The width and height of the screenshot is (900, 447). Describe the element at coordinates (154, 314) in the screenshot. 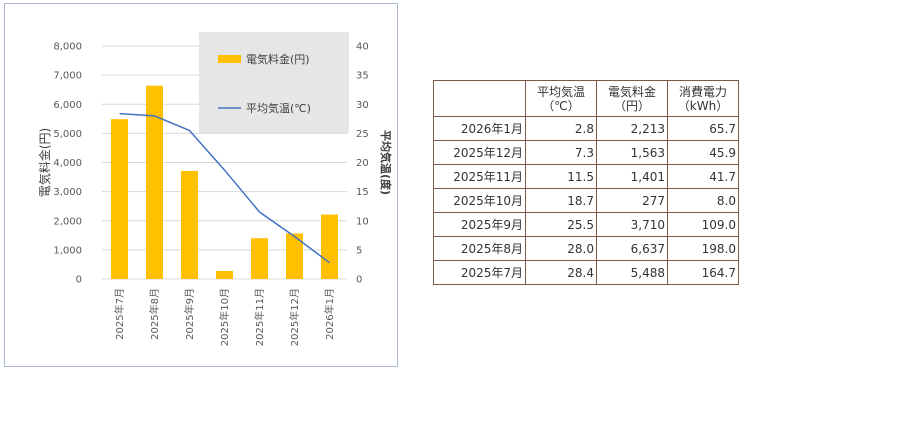

I see `x-tick-label: 2025年8月` at that location.